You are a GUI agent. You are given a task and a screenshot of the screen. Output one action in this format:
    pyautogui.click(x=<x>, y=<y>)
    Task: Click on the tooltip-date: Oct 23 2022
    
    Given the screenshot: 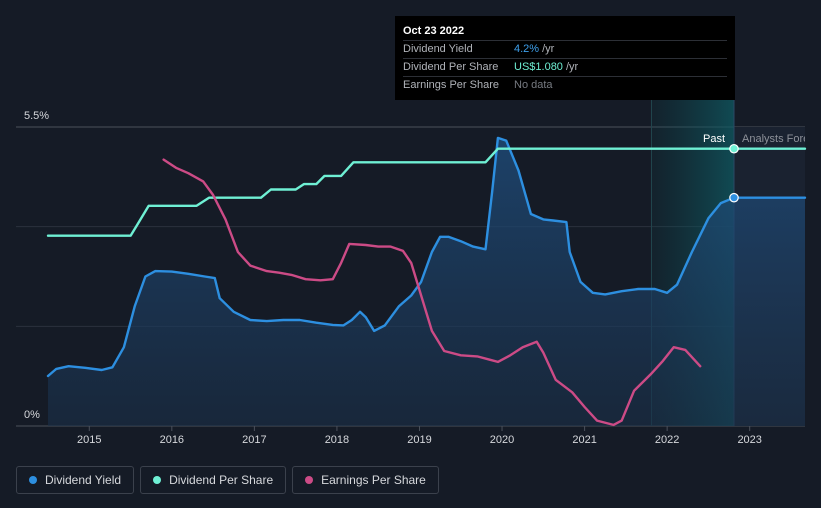 What is the action you would take?
    pyautogui.click(x=434, y=31)
    